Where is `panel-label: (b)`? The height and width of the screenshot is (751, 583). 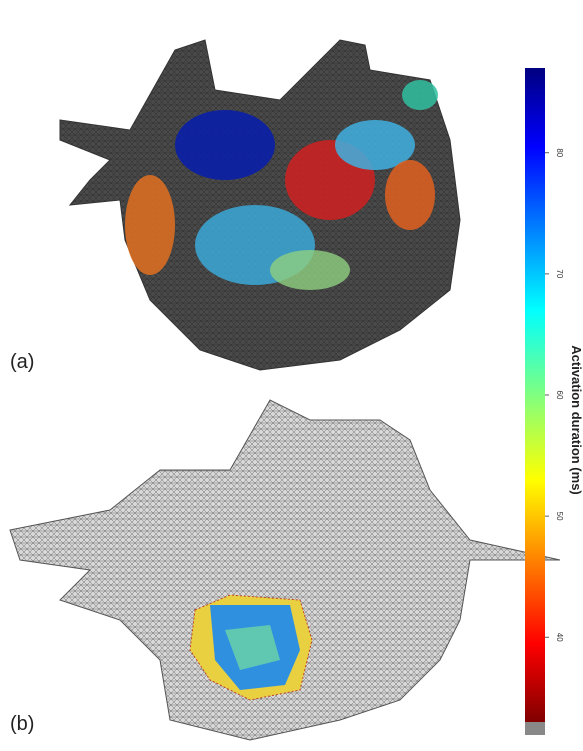 panel-label: (b) is located at coordinates (22, 724).